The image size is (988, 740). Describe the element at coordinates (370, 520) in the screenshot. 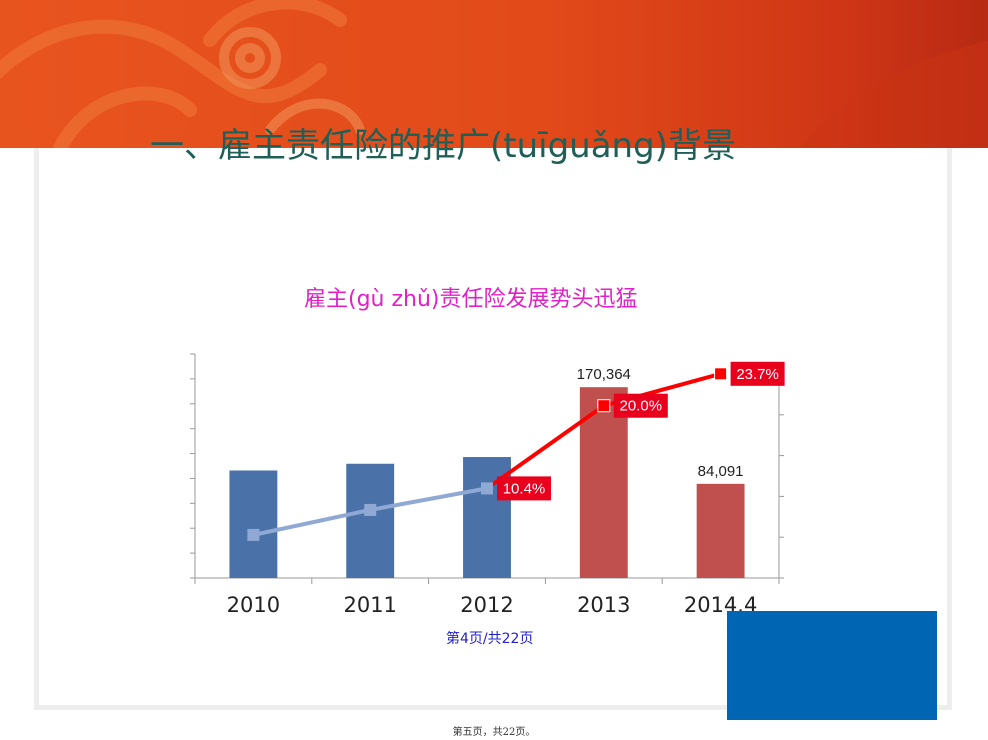

I see `bar-2011` at that location.